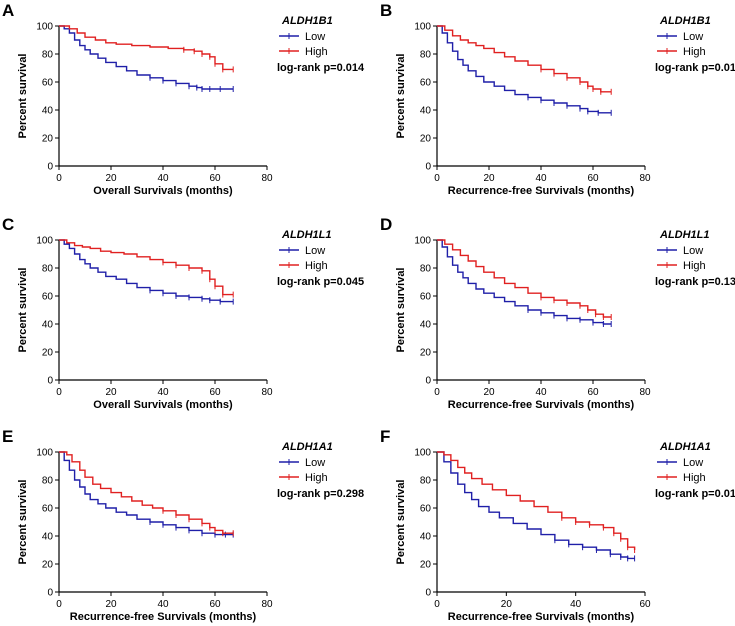  Describe the element at coordinates (307, 447) in the screenshot. I see `legend-gene-title: ALDH1A1` at that location.